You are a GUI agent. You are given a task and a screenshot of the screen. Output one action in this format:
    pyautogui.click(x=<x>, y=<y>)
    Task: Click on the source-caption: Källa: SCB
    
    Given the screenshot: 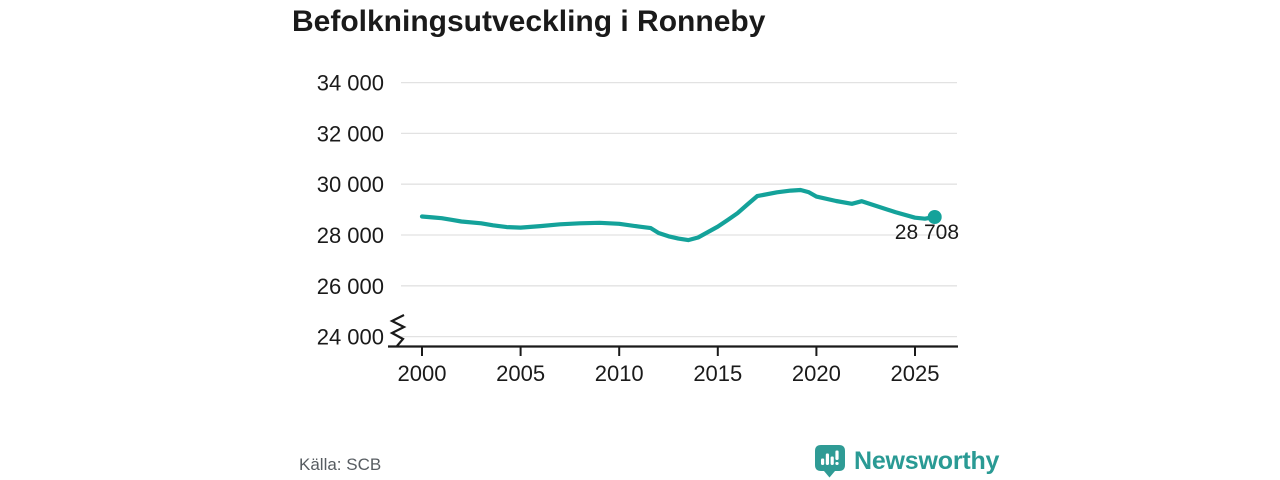 What is the action you would take?
    pyautogui.click(x=340, y=464)
    